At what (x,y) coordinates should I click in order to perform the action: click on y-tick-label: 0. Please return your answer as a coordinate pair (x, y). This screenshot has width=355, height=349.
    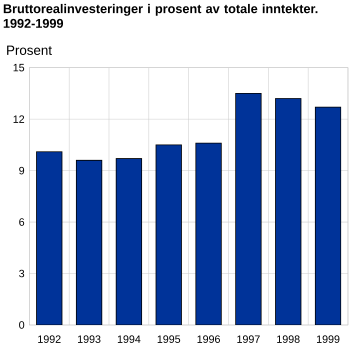
    Looking at the image, I should click on (21, 325).